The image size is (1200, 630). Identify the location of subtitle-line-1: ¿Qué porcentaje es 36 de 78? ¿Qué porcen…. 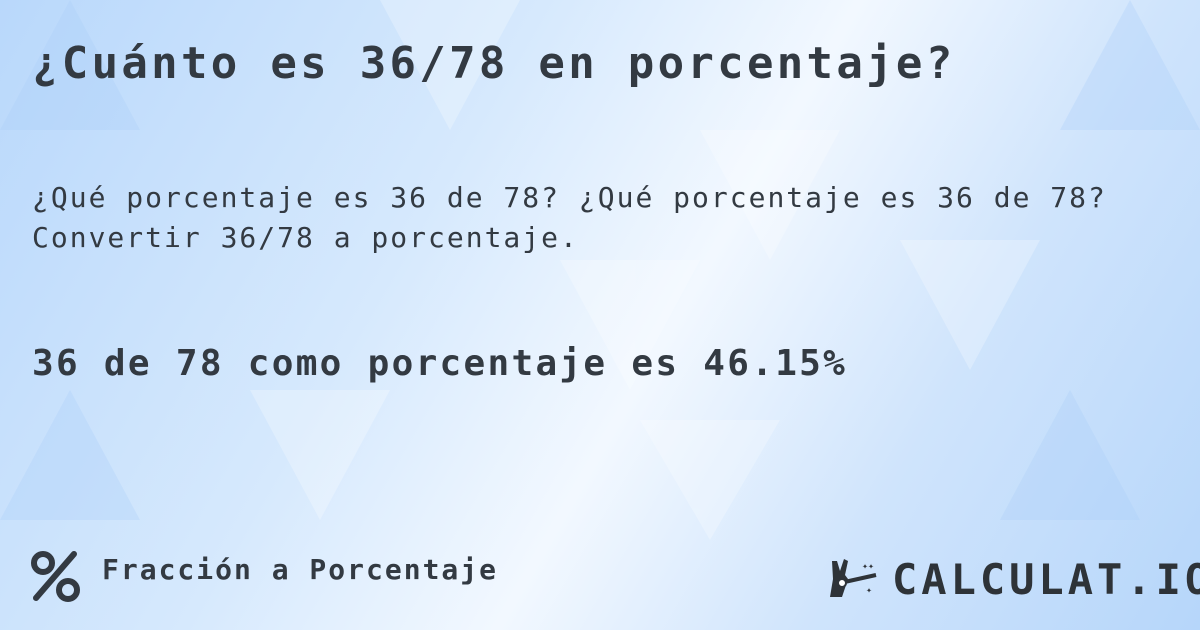
(569, 197).